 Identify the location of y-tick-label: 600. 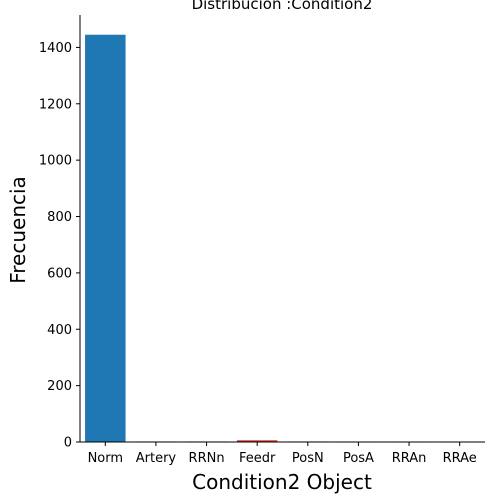
(59, 273).